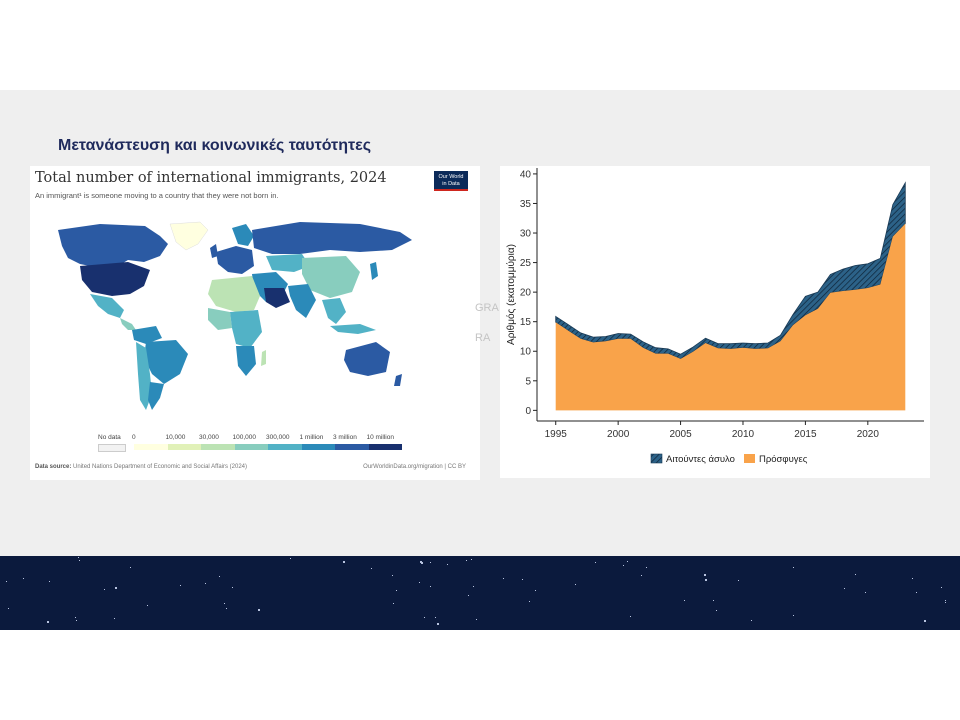 This screenshot has width=960, height=720. Describe the element at coordinates (332, 238) in the screenshot. I see `map-region-russia` at that location.